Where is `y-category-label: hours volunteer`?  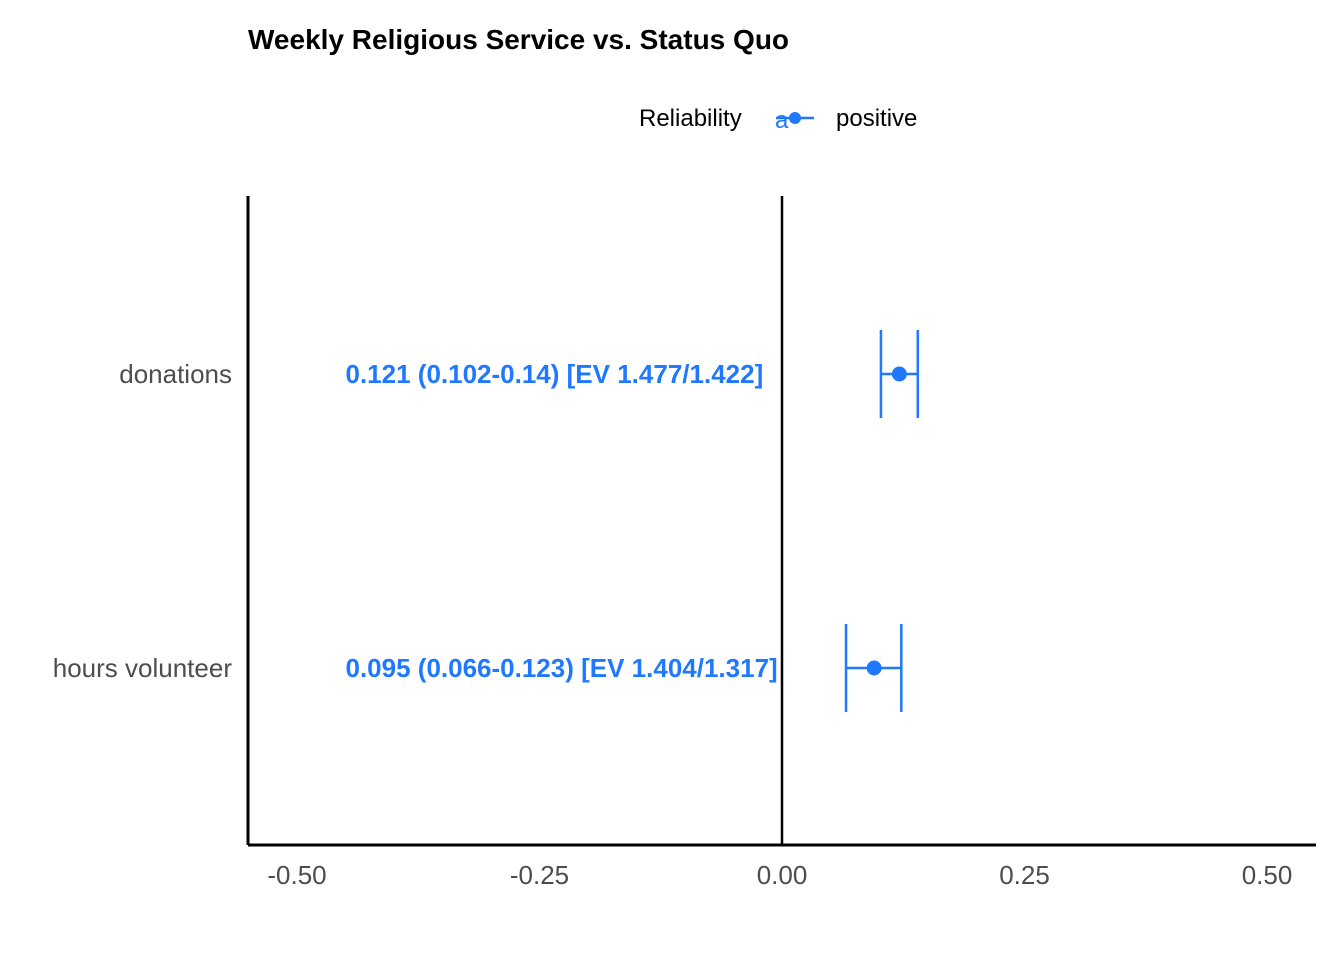 y-category-label: hours volunteer is located at coordinates (143, 668).